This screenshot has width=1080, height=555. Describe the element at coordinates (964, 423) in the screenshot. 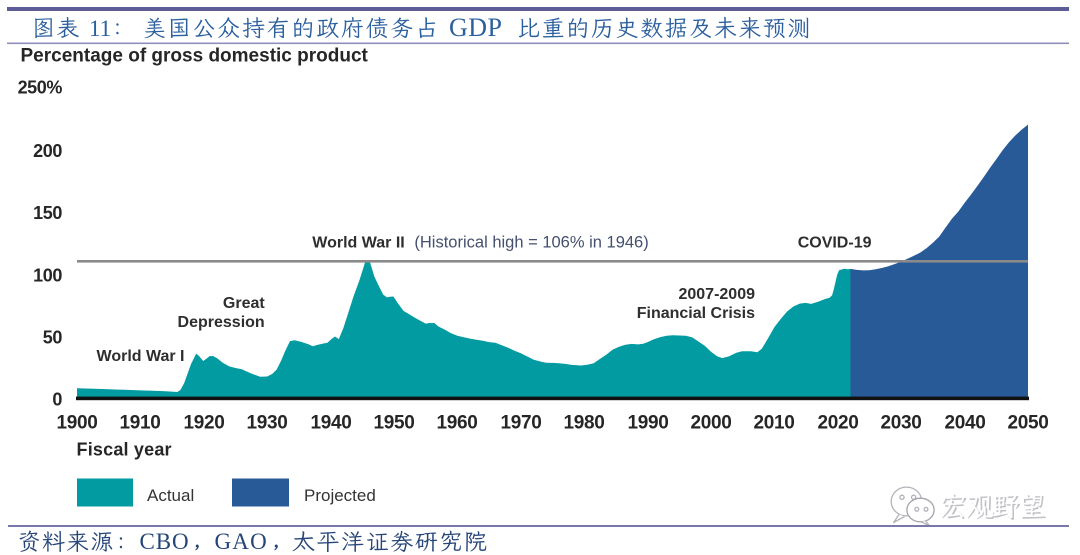

I see `svg-text: 2040` at that location.